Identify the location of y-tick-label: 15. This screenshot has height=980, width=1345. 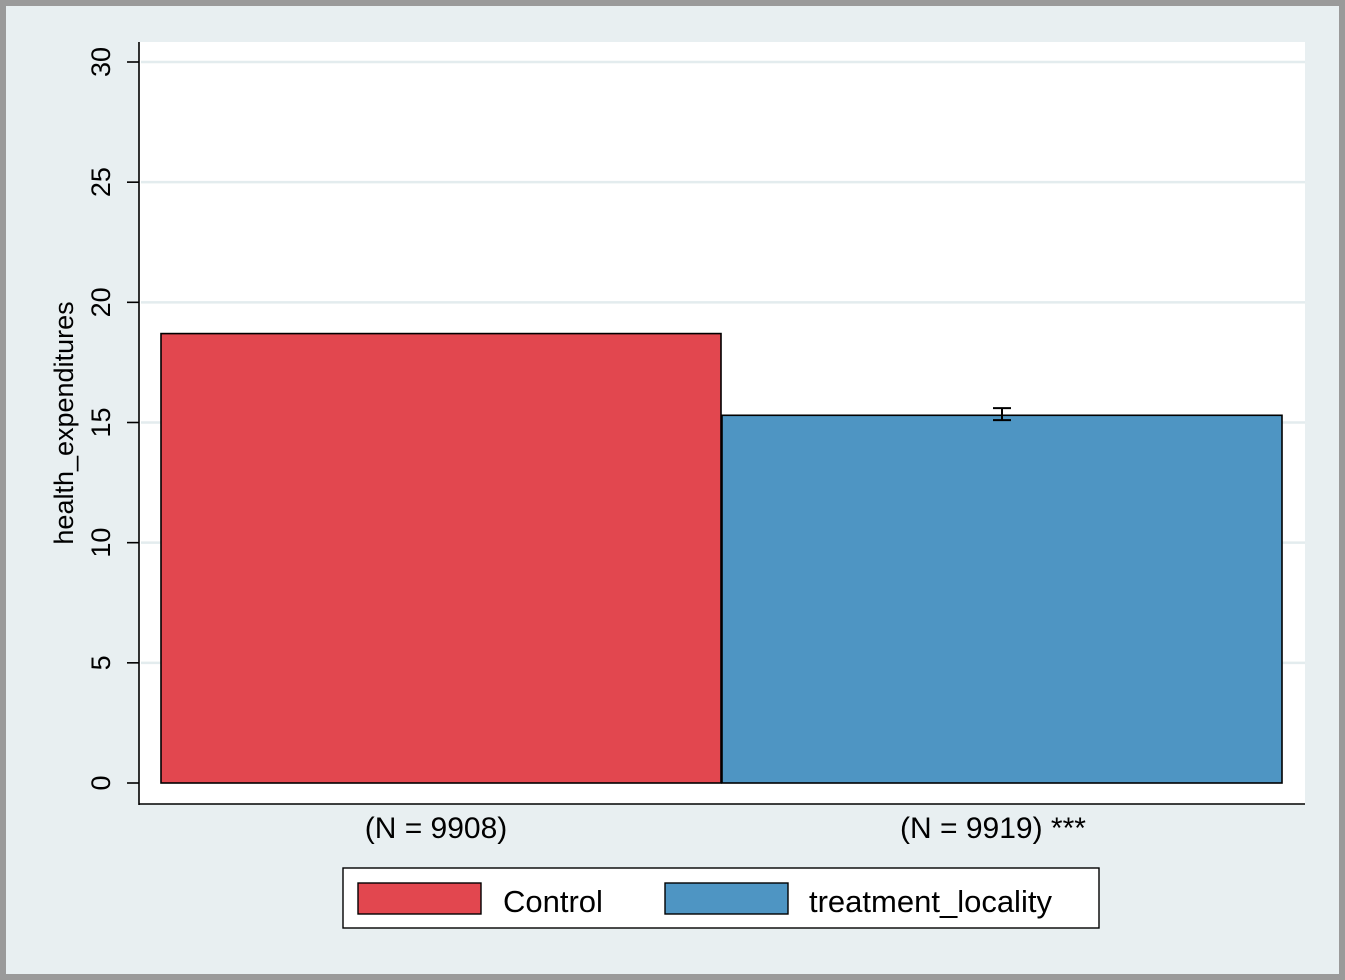
(101, 422).